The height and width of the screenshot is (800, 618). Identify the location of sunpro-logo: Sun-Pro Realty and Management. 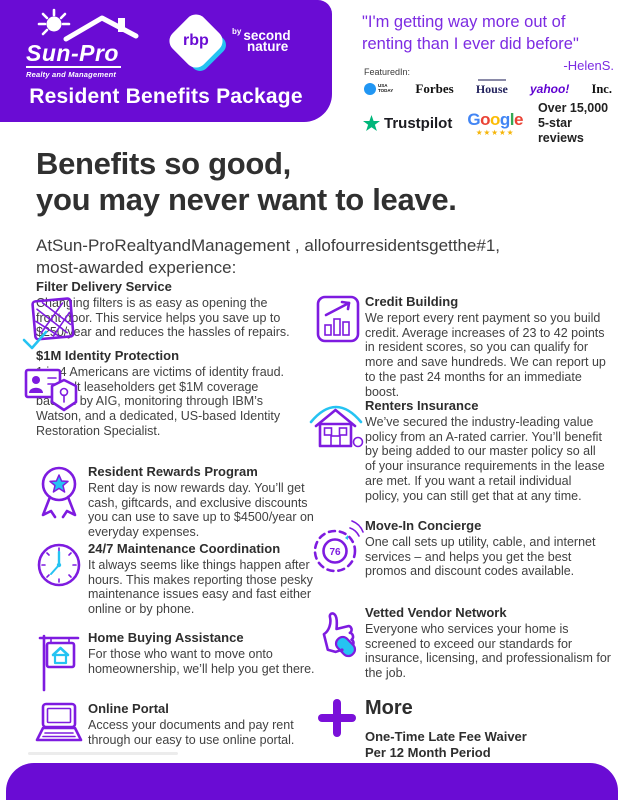
(96, 43).